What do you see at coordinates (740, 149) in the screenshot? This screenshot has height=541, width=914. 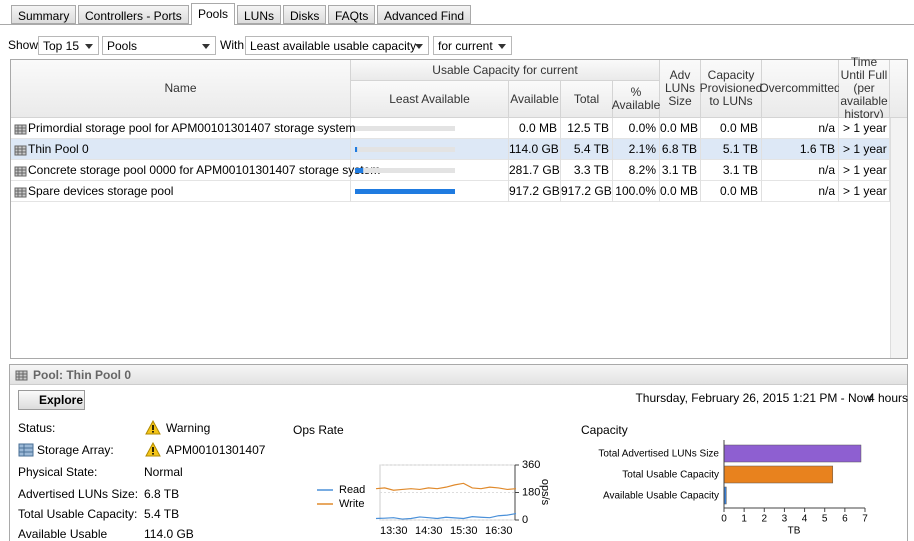 I see `cell: 5.1 TB` at bounding box center [740, 149].